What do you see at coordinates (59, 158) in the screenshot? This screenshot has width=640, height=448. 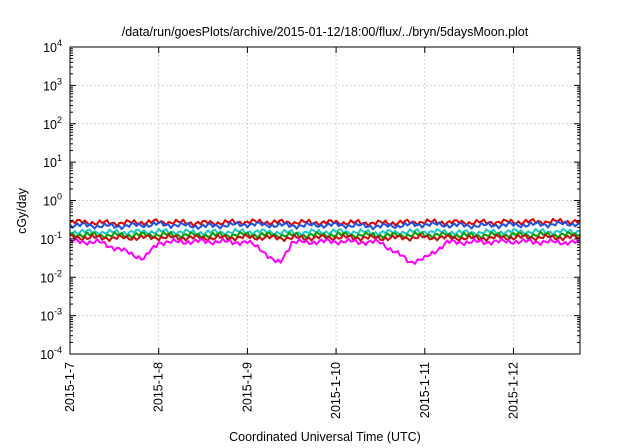 I see `y-tick-exponent: 1` at bounding box center [59, 158].